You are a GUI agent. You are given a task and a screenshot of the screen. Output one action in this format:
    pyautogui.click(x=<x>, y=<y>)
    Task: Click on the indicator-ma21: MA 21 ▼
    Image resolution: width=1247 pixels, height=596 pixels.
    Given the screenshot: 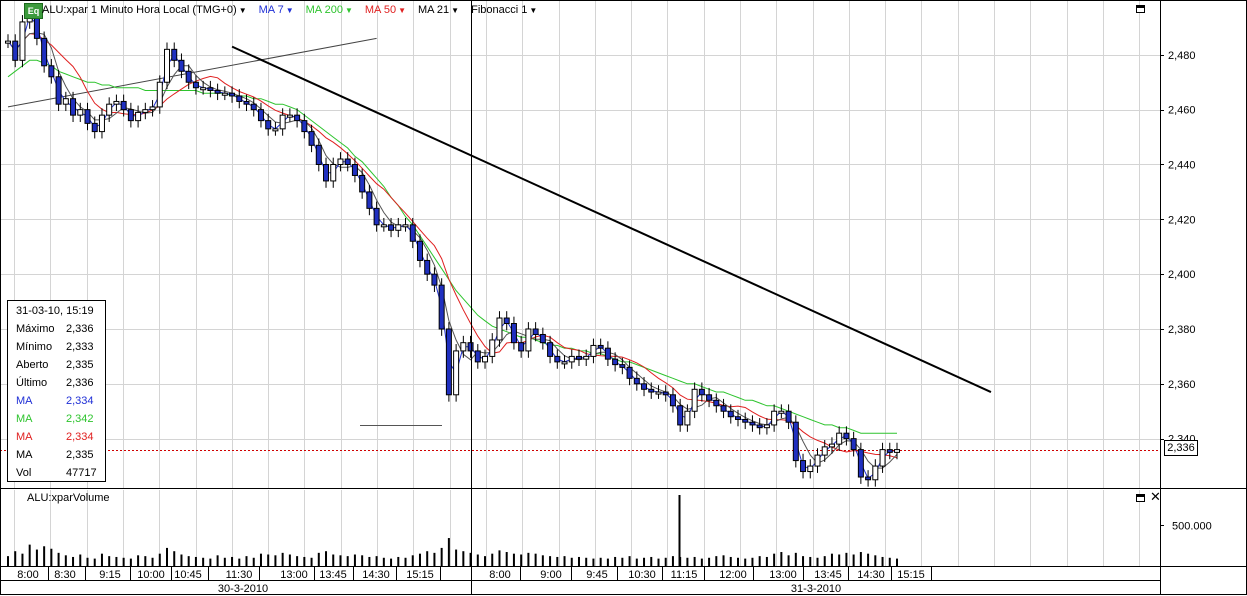 What is the action you would take?
    pyautogui.click(x=438, y=10)
    